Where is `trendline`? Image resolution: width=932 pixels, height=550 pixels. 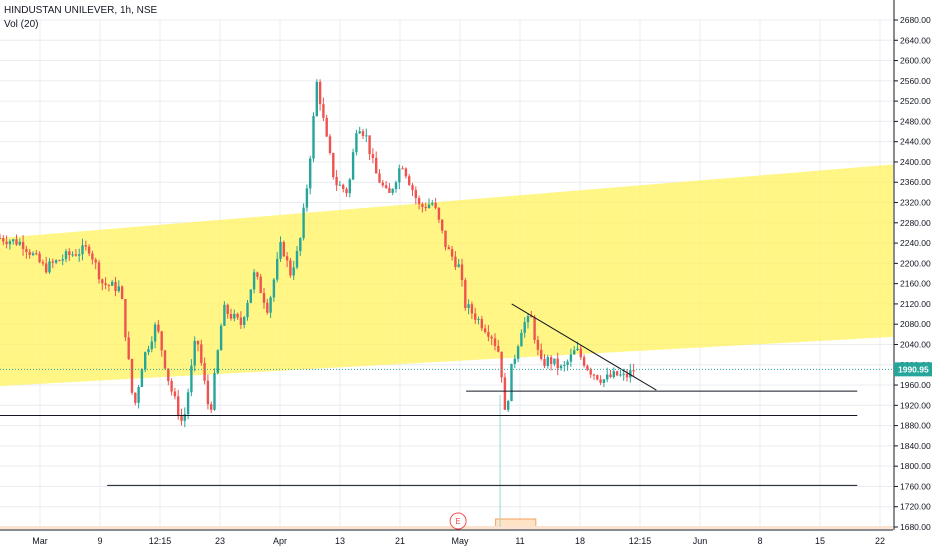 trendline is located at coordinates (584, 347).